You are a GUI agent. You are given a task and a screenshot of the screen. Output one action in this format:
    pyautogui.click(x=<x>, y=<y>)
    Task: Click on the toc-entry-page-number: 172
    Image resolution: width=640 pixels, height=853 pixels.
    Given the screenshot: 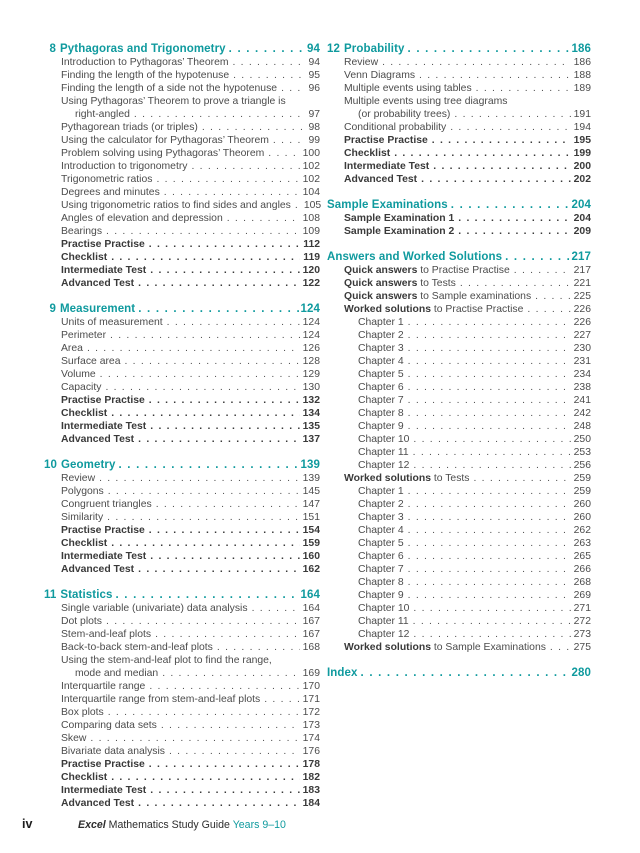 What is the action you would take?
    pyautogui.click(x=311, y=712)
    